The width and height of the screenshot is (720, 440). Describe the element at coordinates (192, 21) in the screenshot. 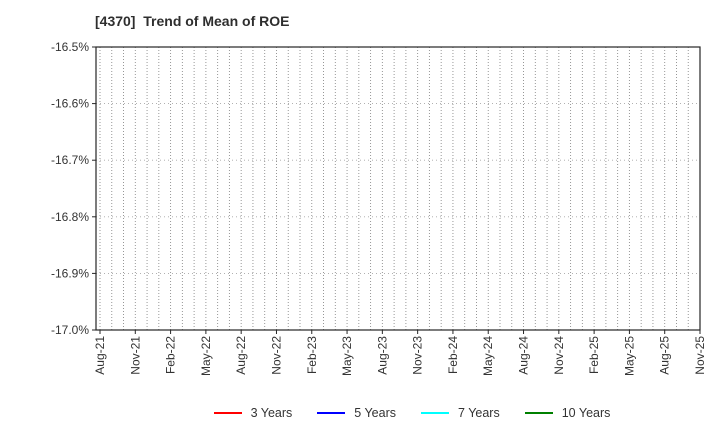

I see `chart-title: [4370] Trend of Mean of ROE` at that location.